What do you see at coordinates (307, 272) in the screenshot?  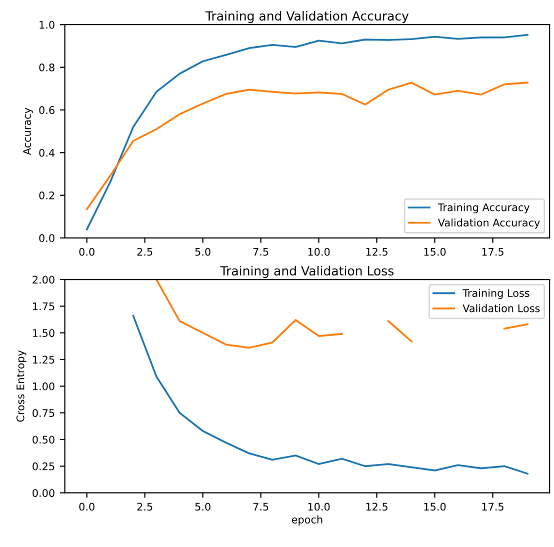 I see `chart-title: Training and Validation Loss` at bounding box center [307, 272].